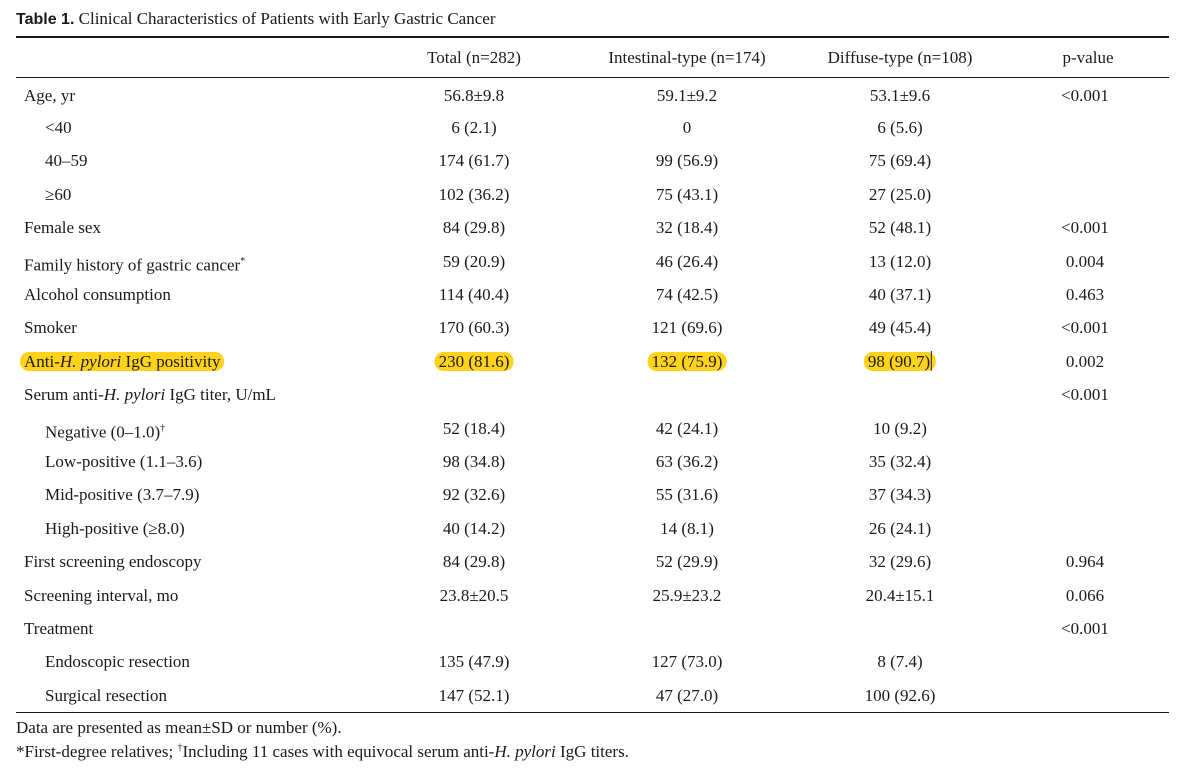 The image size is (1179, 773). Describe the element at coordinates (687, 327) in the screenshot. I see `cell-intestinal: 121 (69.6)` at that location.